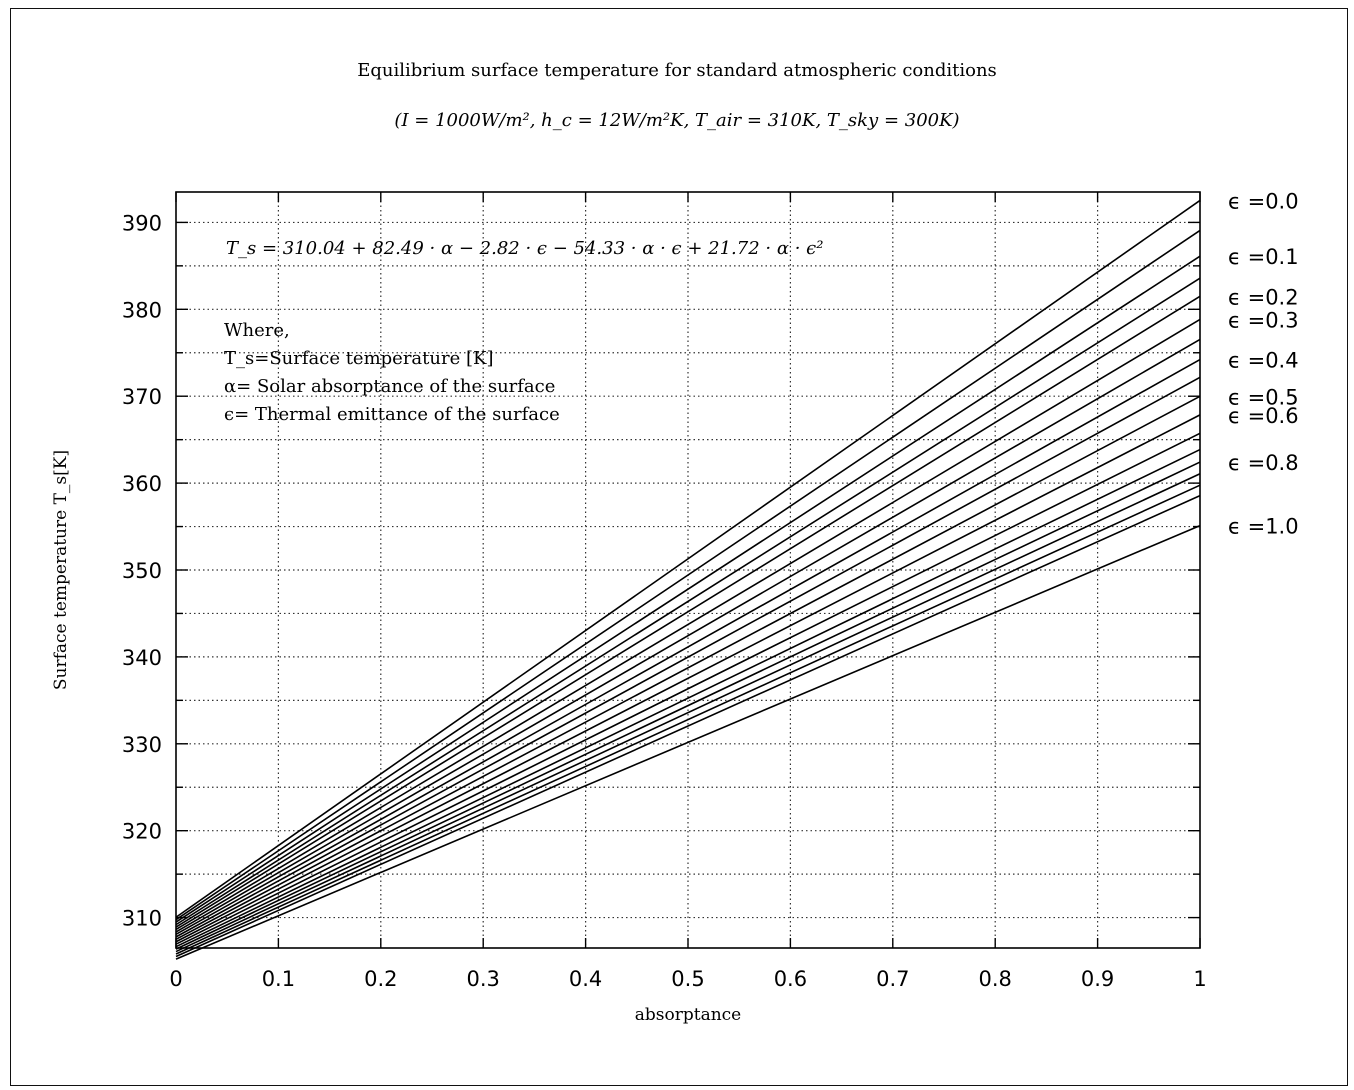  I want to click on y-tick-label: 380, so click(142, 310).